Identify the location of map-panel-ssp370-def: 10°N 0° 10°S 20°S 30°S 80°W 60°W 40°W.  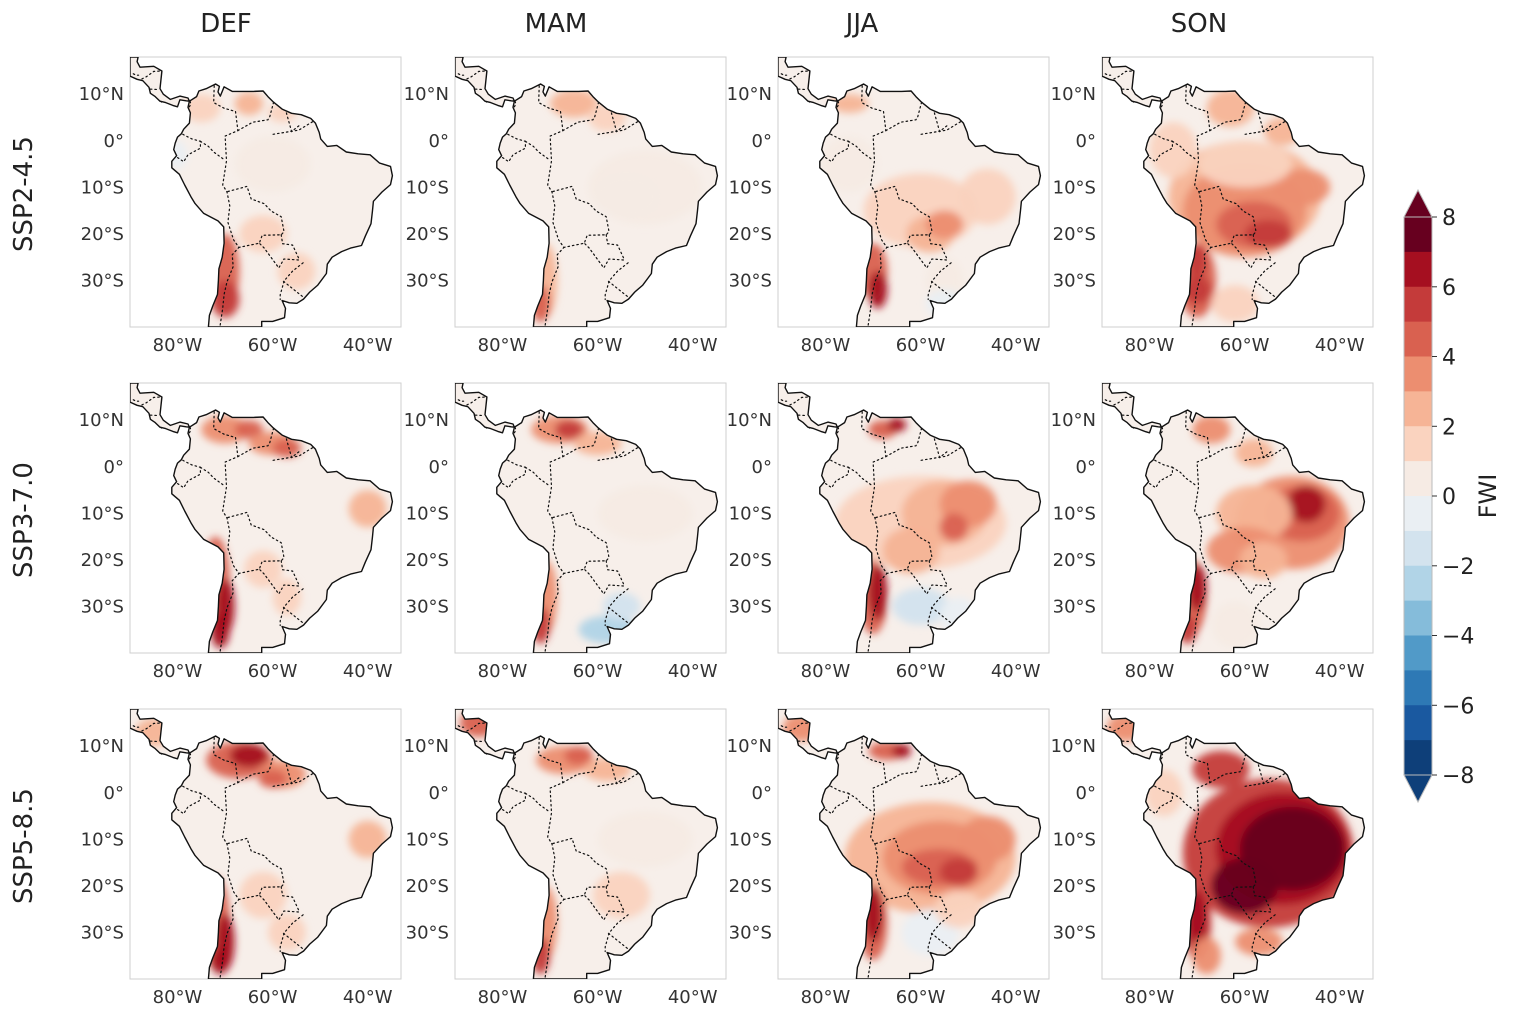
(240, 532).